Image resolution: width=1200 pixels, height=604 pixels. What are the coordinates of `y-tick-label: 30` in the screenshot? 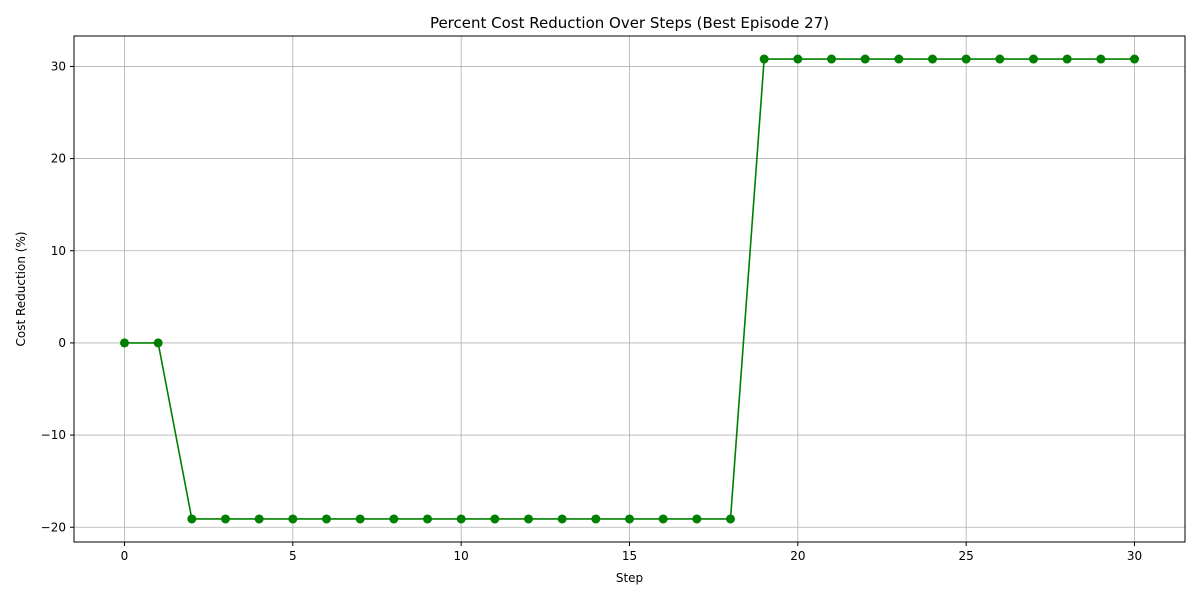 It's located at (58, 66).